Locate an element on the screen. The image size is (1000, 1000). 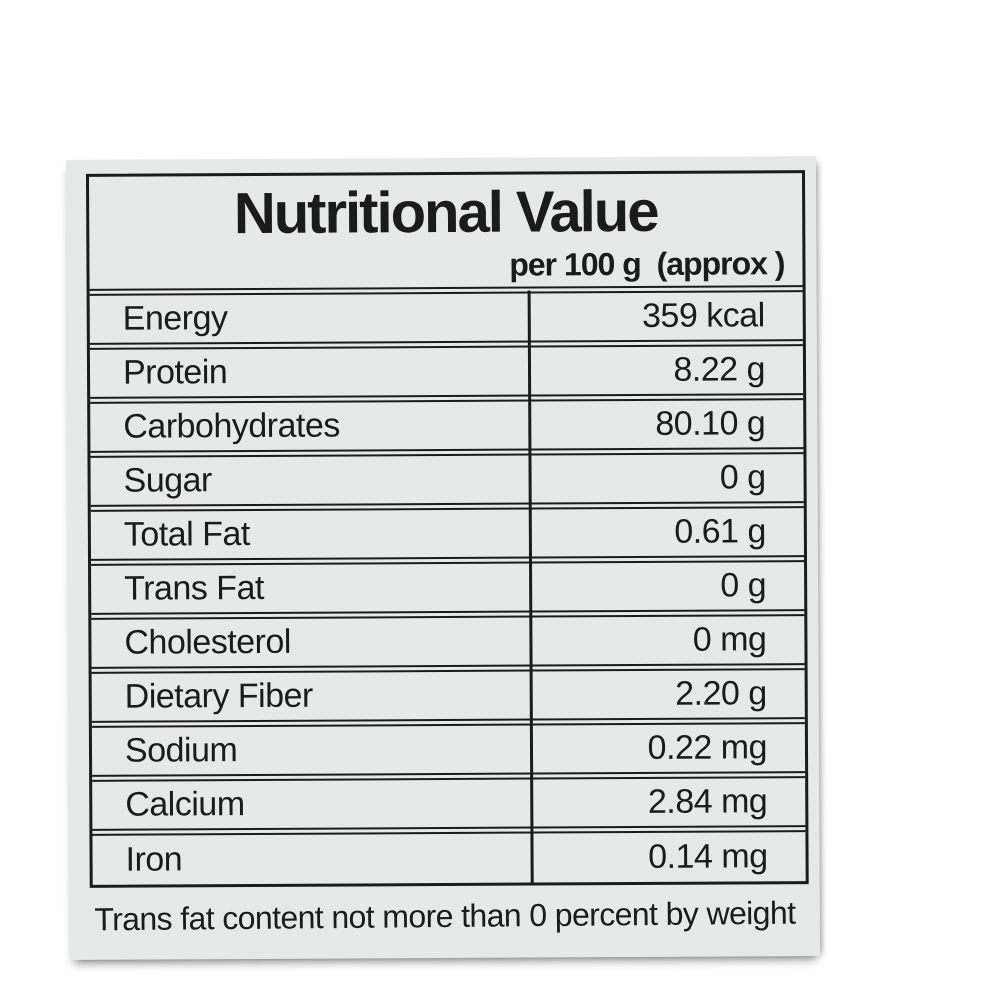
table-row: Energy 359 kcal is located at coordinates (446, 317).